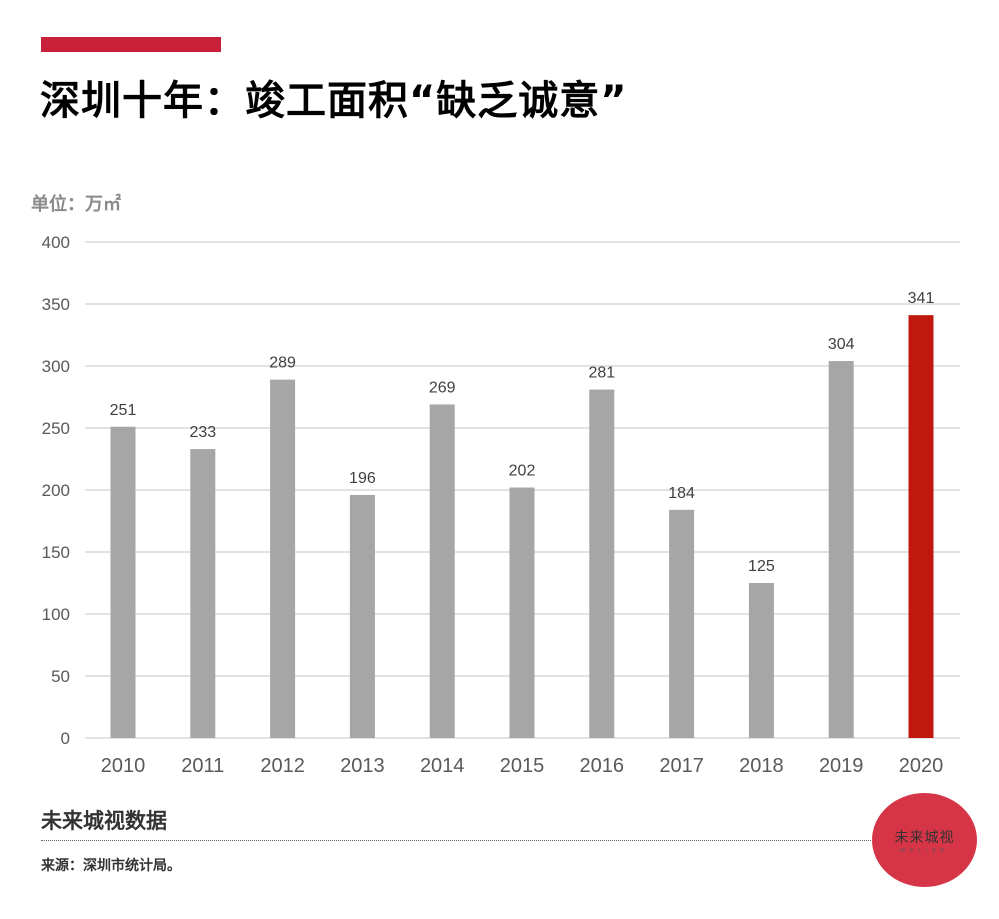 The width and height of the screenshot is (999, 919). What do you see at coordinates (681, 766) in the screenshot?
I see `x-tick-label: 2017` at bounding box center [681, 766].